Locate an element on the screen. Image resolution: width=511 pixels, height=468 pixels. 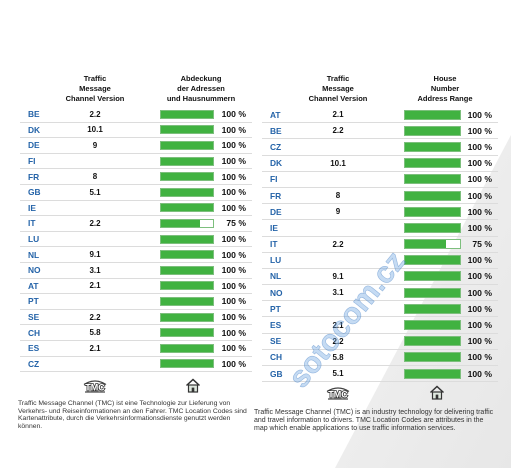
header-house-number-range: House Number Address Range is located at coordinates (445, 89).